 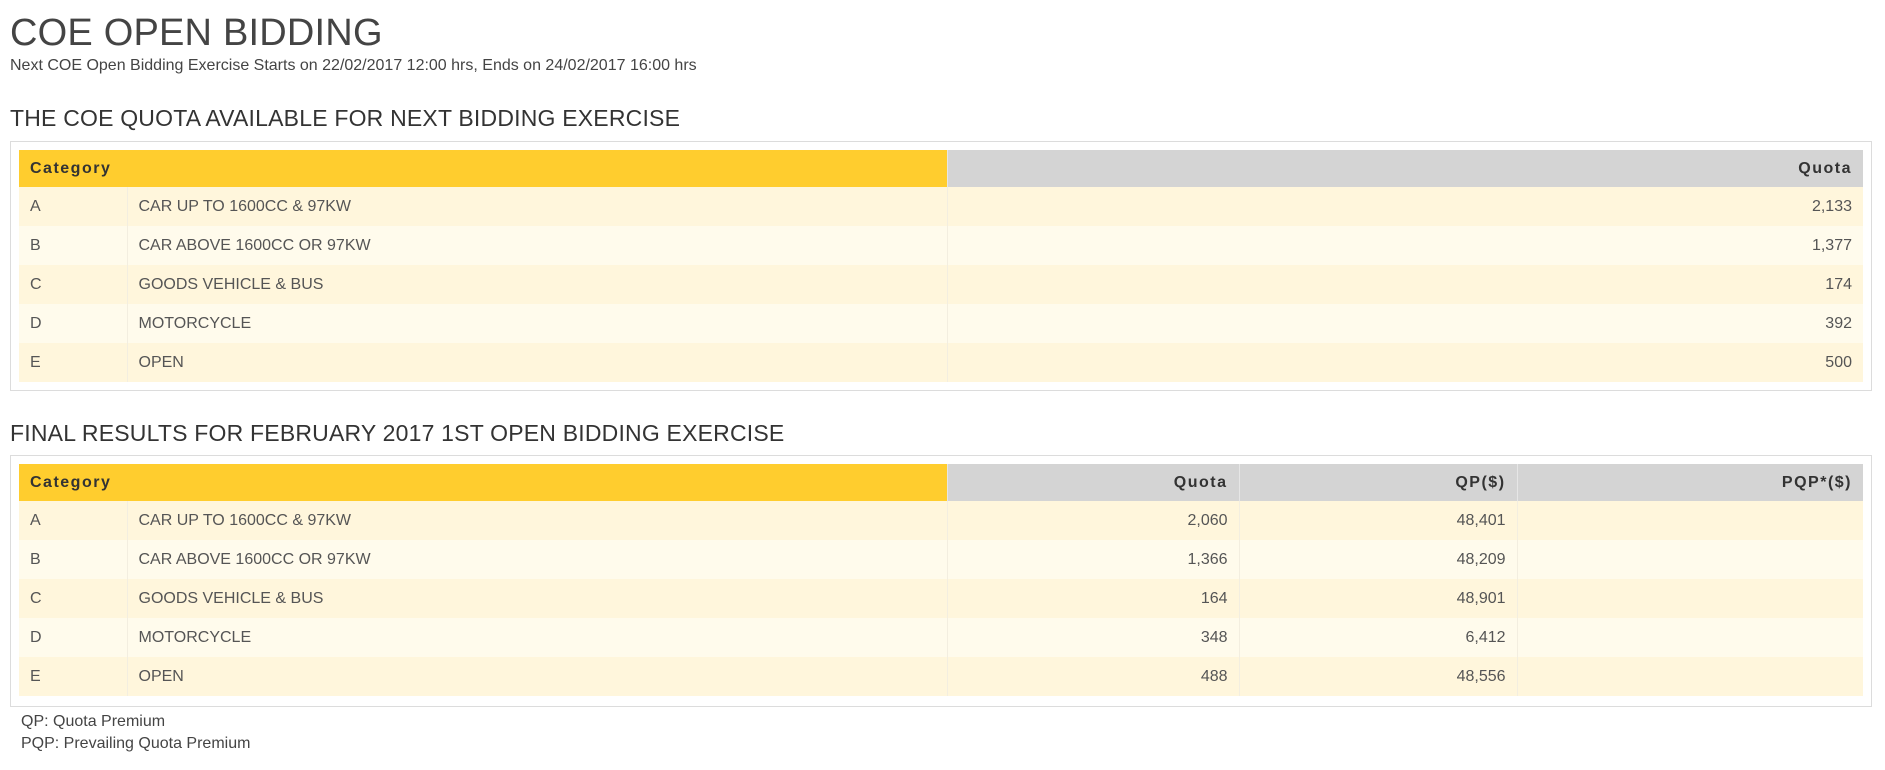 What do you see at coordinates (1378, 482) in the screenshot?
I see `results-table-qp-header: QP($)` at bounding box center [1378, 482].